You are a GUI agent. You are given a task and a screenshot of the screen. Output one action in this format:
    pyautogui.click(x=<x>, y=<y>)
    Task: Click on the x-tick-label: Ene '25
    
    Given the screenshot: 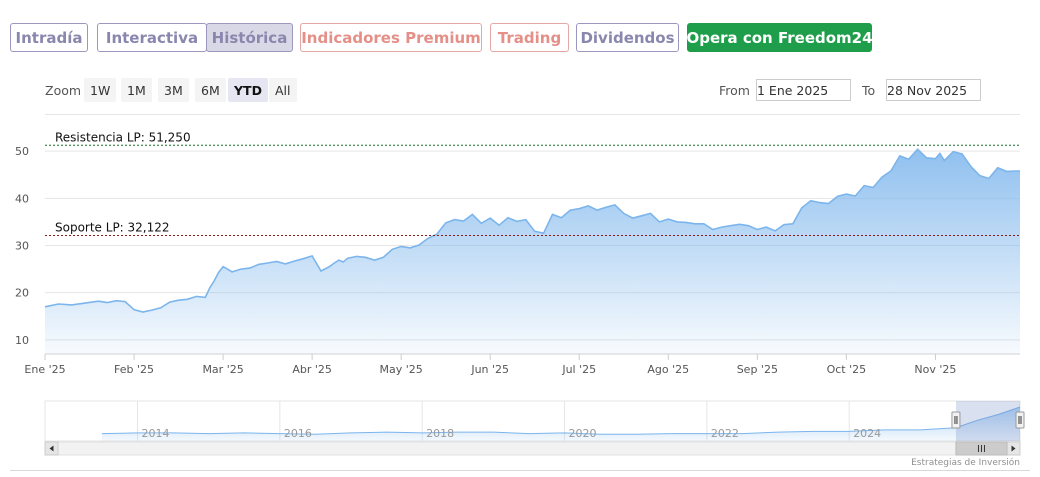 What is the action you would take?
    pyautogui.click(x=44, y=369)
    